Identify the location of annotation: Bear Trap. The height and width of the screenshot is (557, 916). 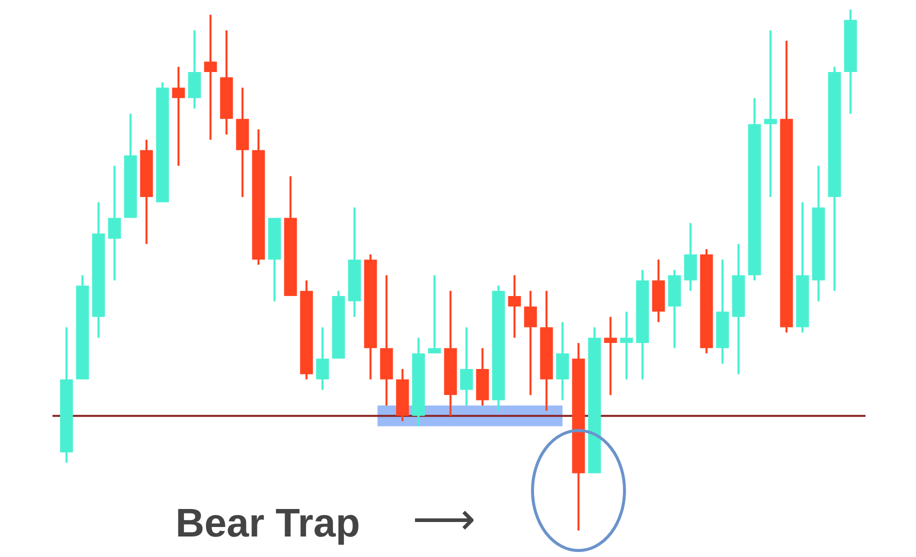
(268, 524).